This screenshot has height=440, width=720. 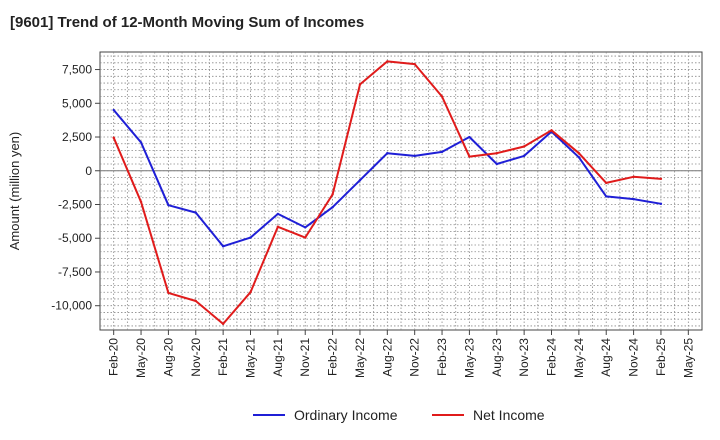 What do you see at coordinates (360, 358) in the screenshot?
I see `x-tick-label: May-22` at bounding box center [360, 358].